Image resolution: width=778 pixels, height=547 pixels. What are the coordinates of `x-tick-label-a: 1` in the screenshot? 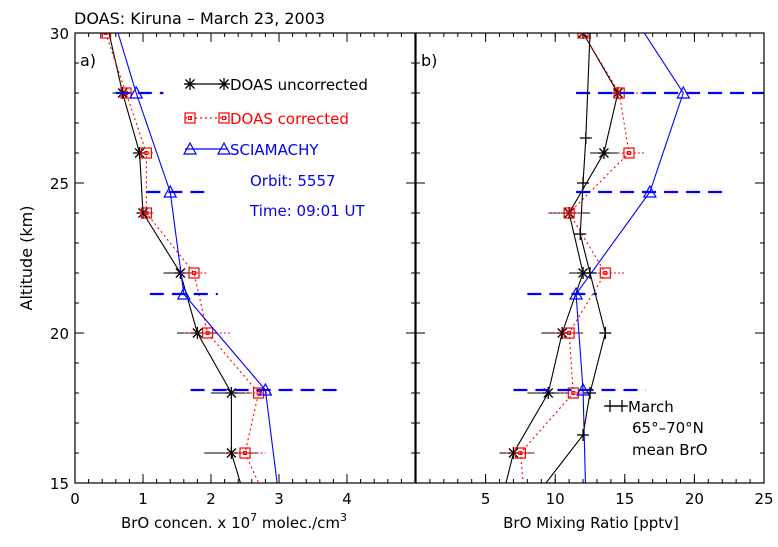 It's located at (143, 499).